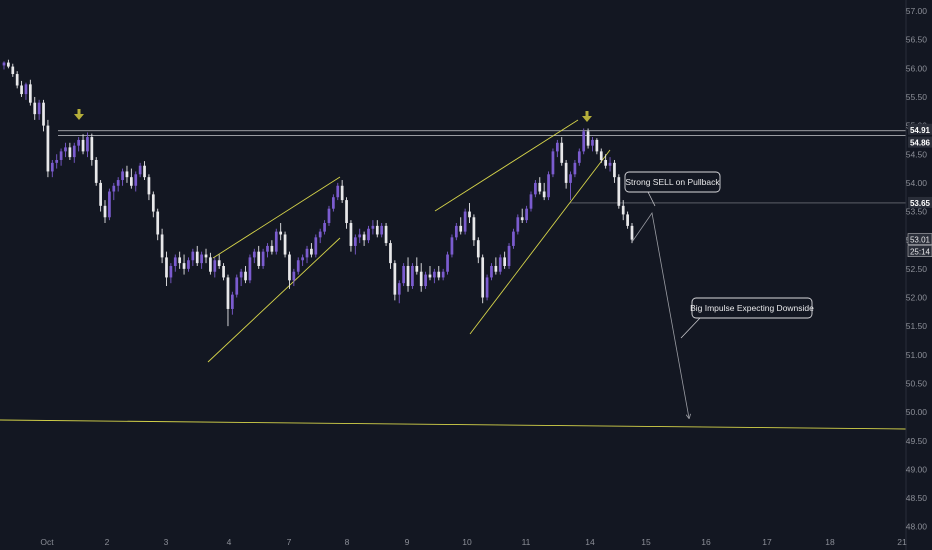  Describe the element at coordinates (79, 114) in the screenshot. I see `down-arrow-marker-icon` at that location.